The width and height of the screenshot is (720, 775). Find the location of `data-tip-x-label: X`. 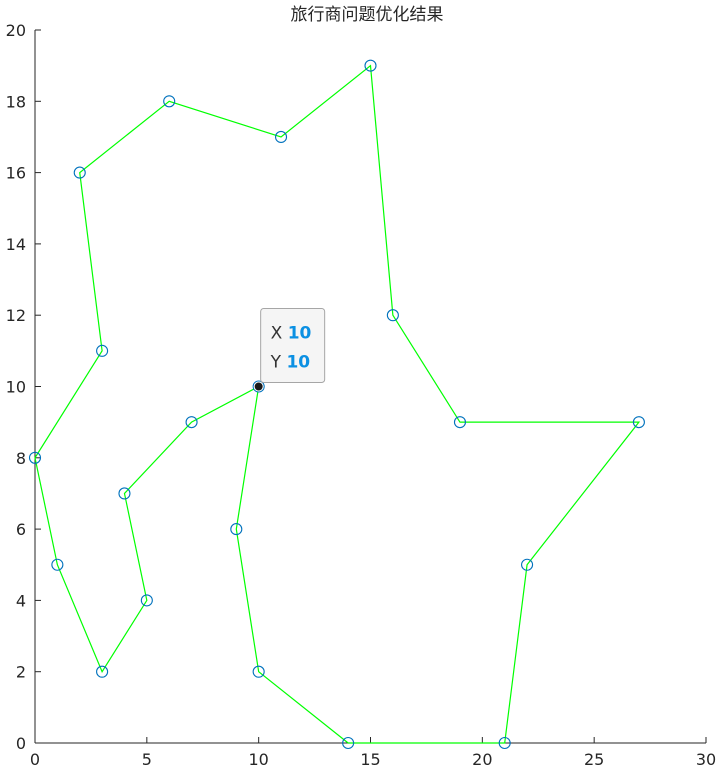

data-tip-x-label: X is located at coordinates (279, 334).